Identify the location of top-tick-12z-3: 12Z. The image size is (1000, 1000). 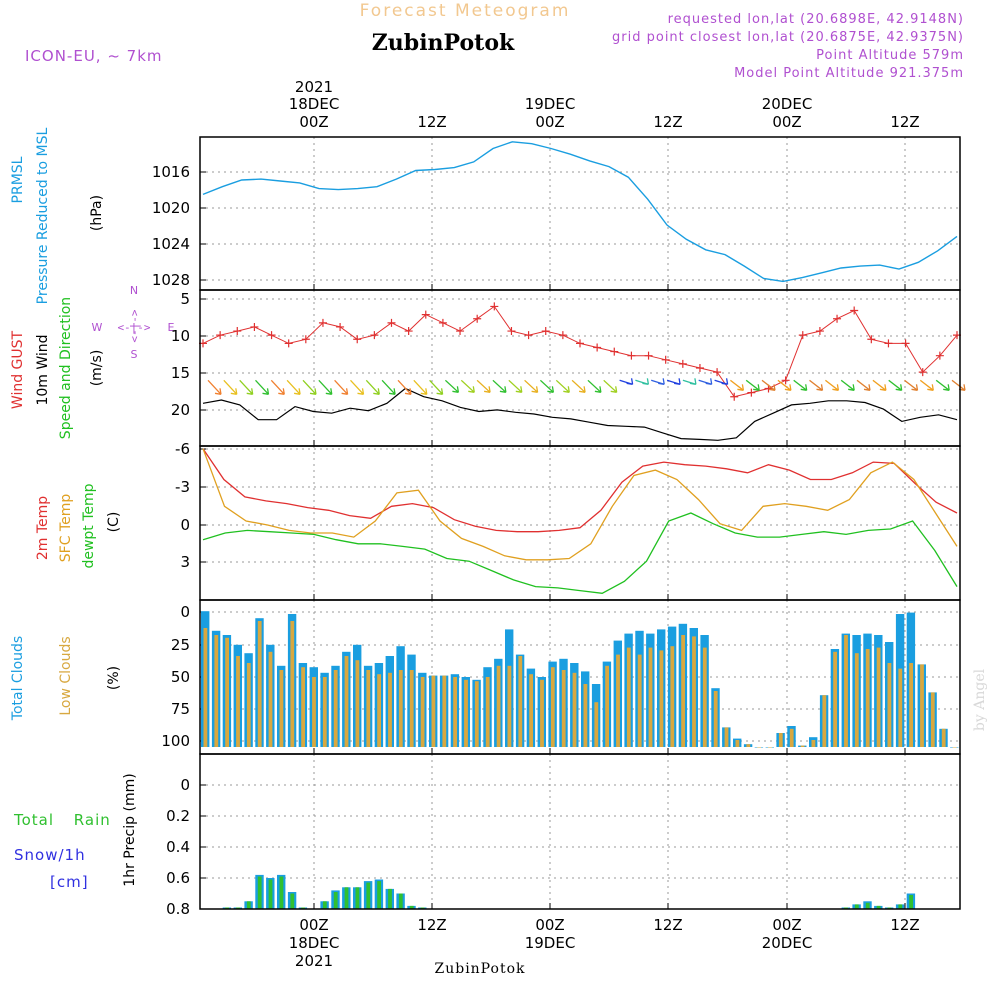
(904, 122).